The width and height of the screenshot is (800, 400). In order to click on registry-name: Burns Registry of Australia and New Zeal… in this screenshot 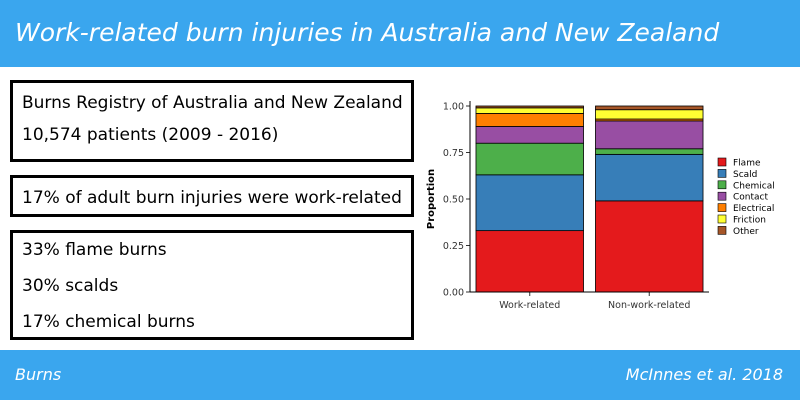, I will do `click(212, 103)`.